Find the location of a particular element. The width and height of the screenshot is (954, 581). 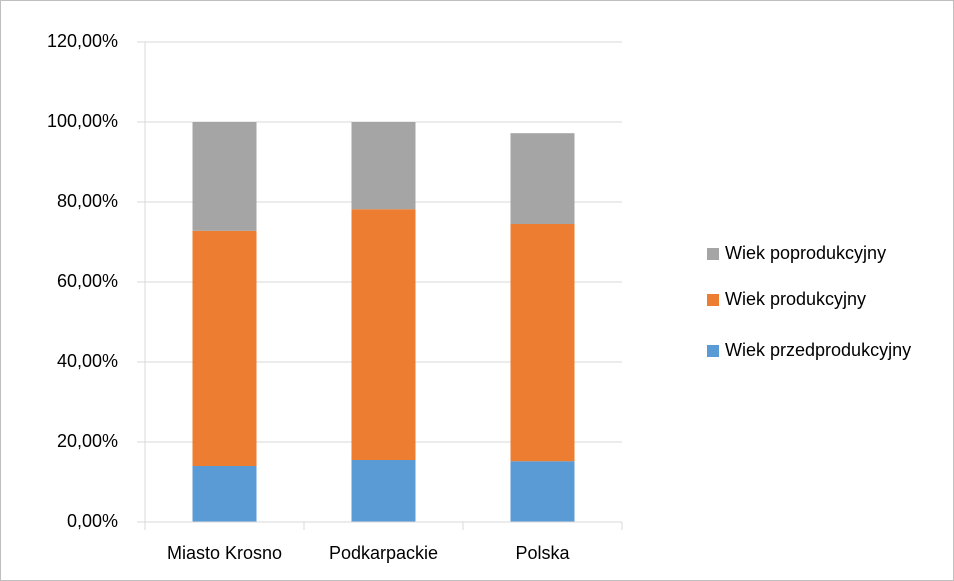

legend-label: Wiek produkcyjny is located at coordinates (795, 299).